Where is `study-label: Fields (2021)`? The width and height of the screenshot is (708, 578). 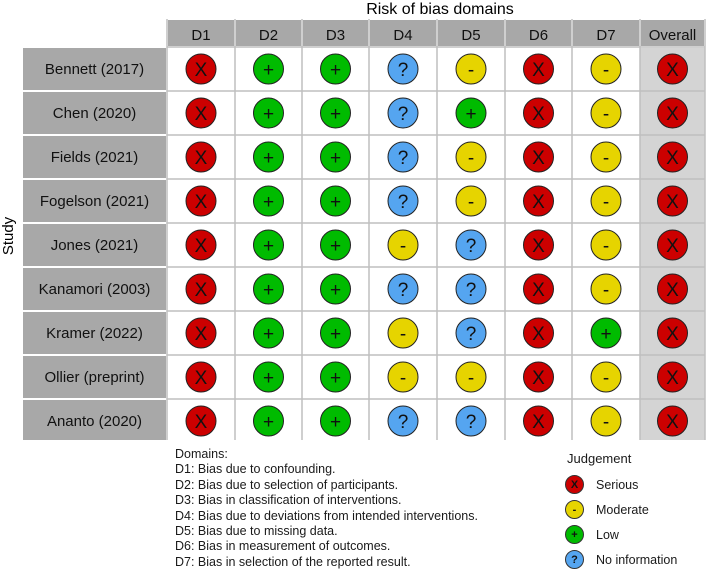 study-label: Fields (2021) is located at coordinates (95, 157).